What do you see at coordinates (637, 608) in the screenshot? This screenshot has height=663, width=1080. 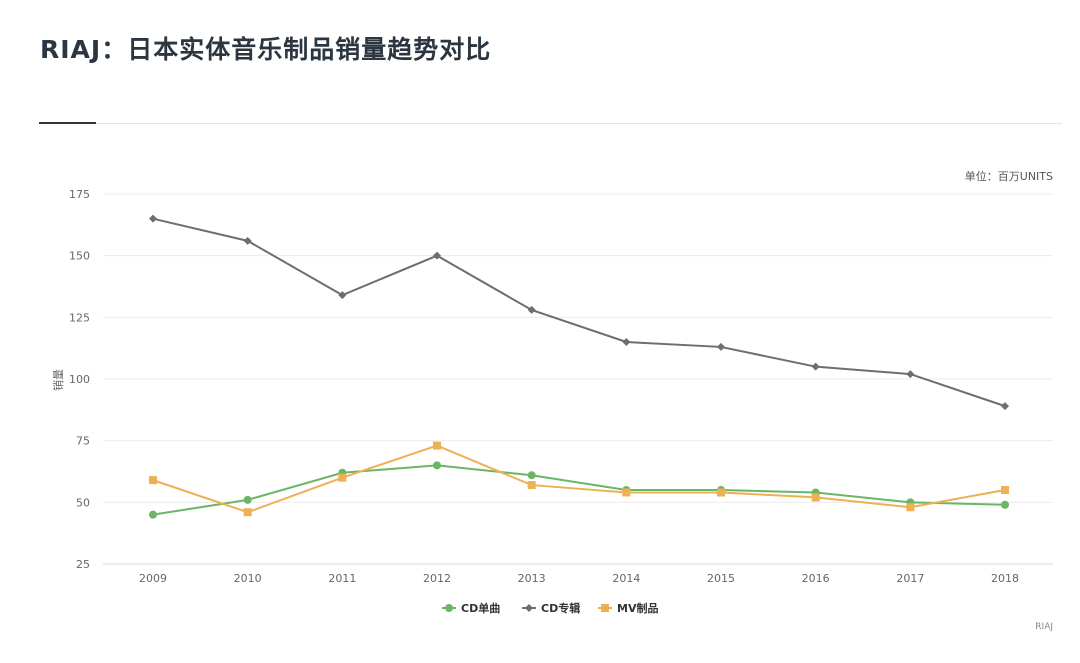 I see `legend-label: MV制品` at bounding box center [637, 608].